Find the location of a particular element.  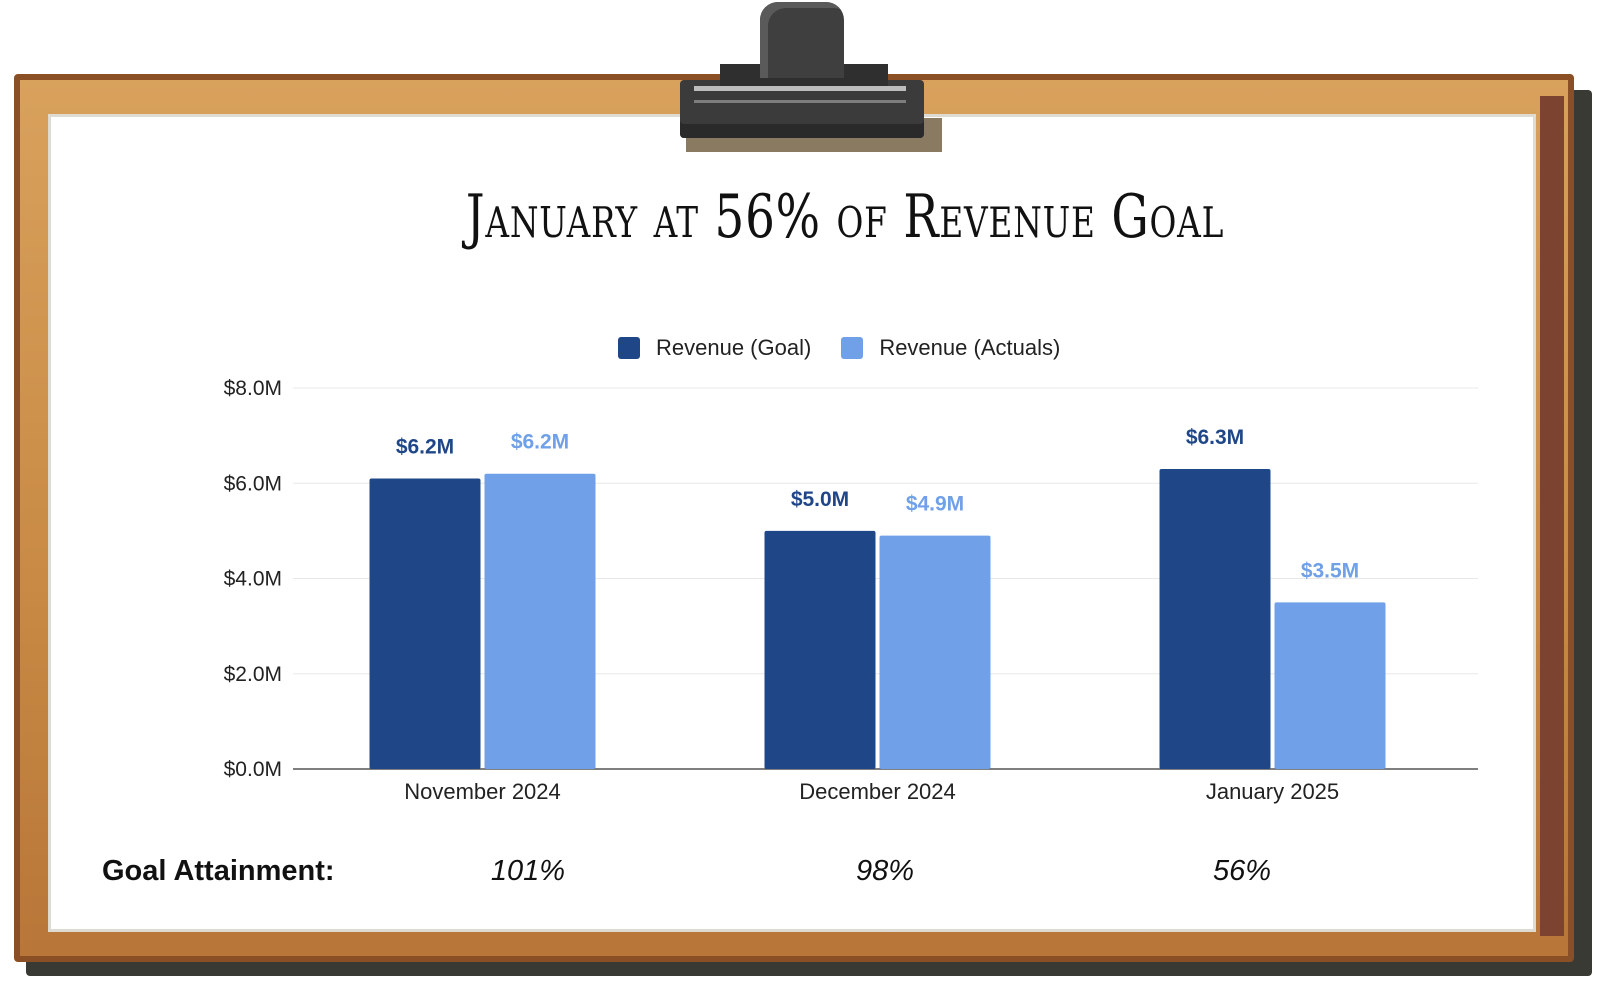

legend-label-actuals: Revenue (Actuals) is located at coordinates (970, 347).